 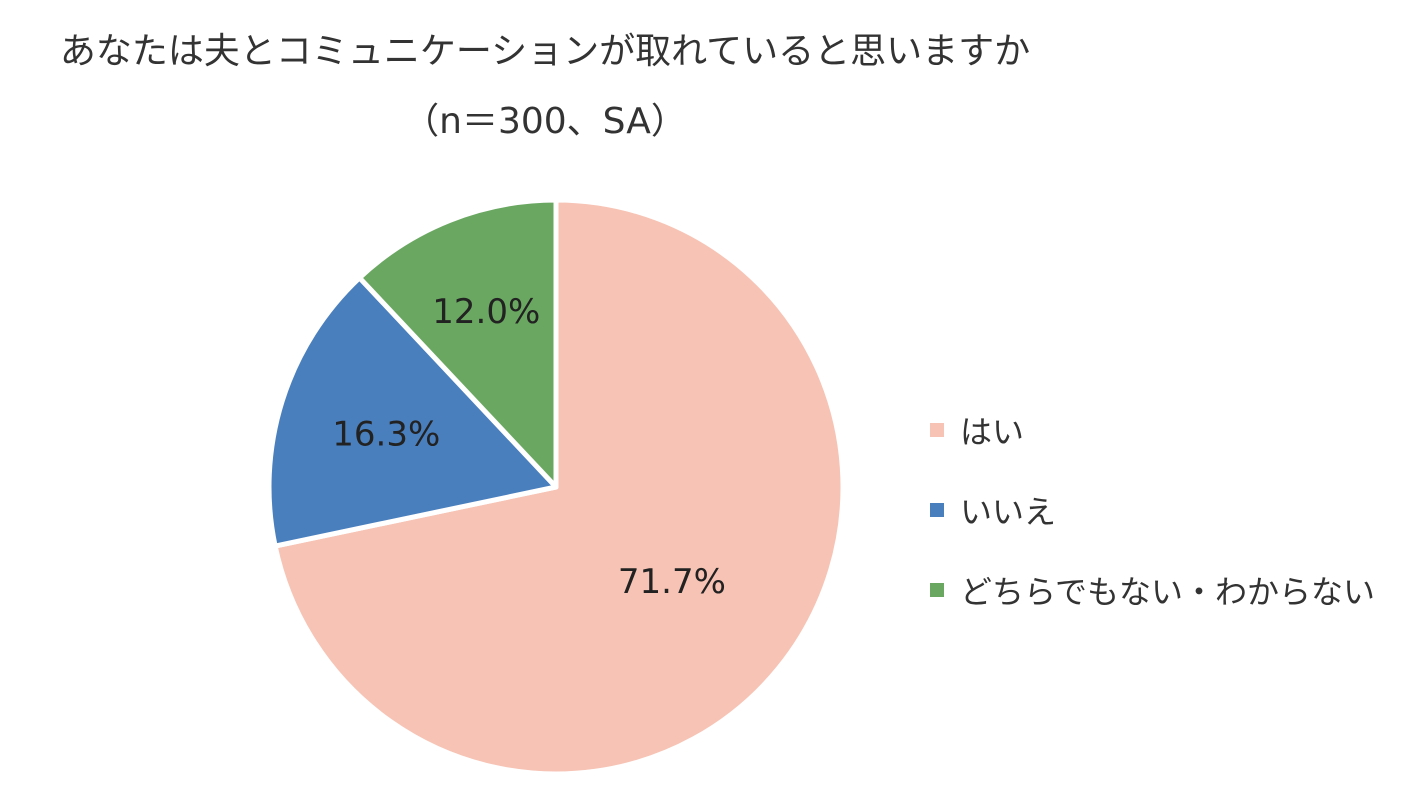 What do you see at coordinates (545, 121) in the screenshot?
I see `chart-subtitle: （n＝300、SA）` at bounding box center [545, 121].